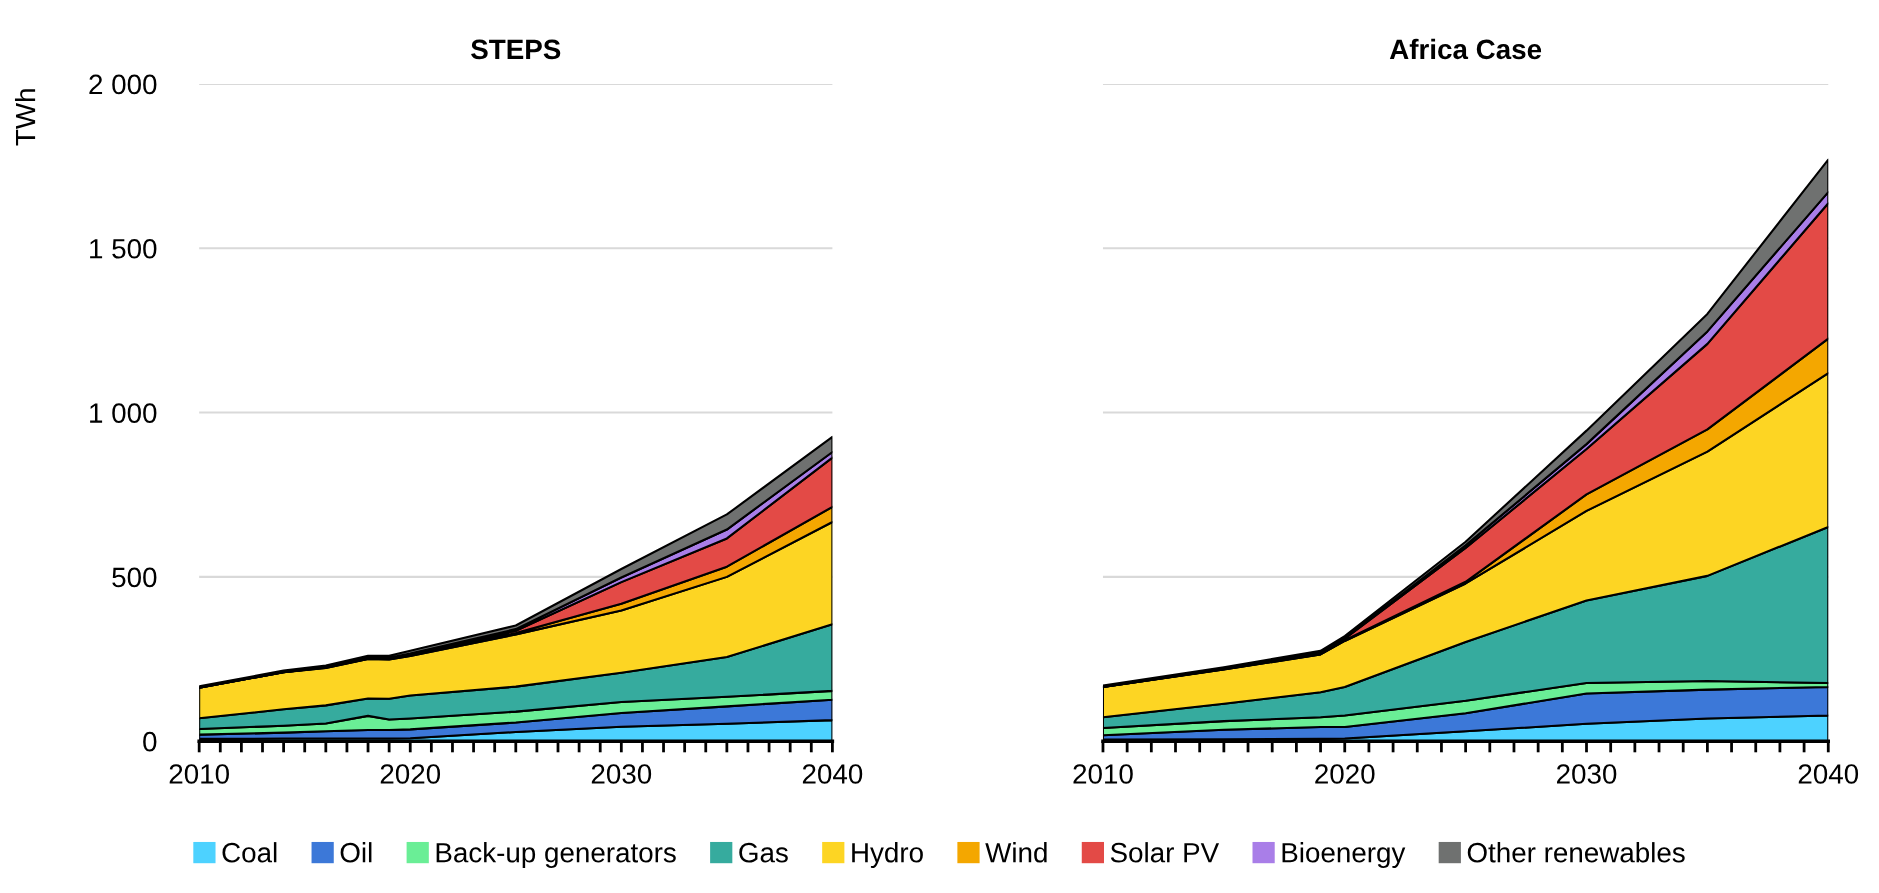  What do you see at coordinates (1344, 855) in the screenshot?
I see `legend-label: Bioenergy` at bounding box center [1344, 855].